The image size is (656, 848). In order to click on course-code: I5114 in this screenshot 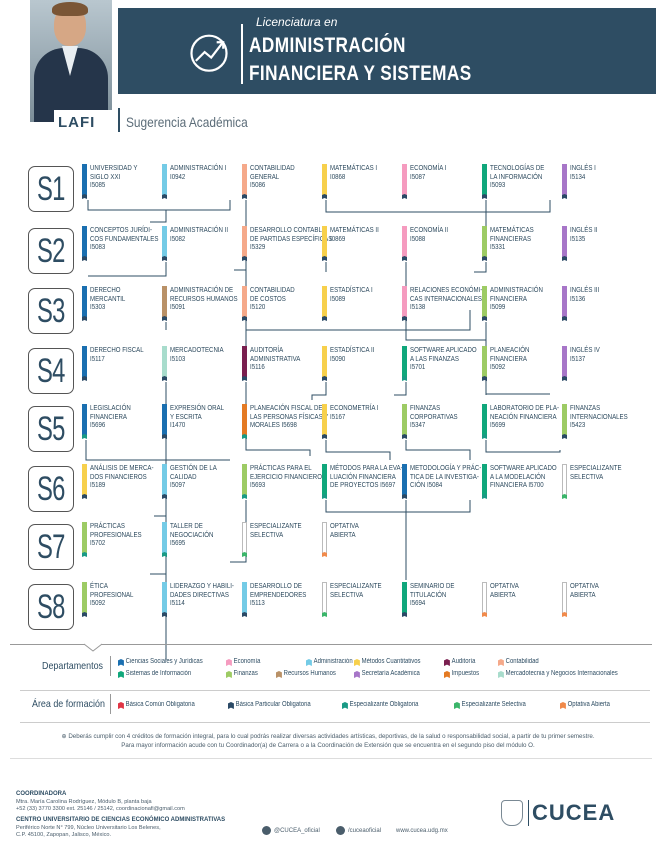, I will do `click(177, 603)`.